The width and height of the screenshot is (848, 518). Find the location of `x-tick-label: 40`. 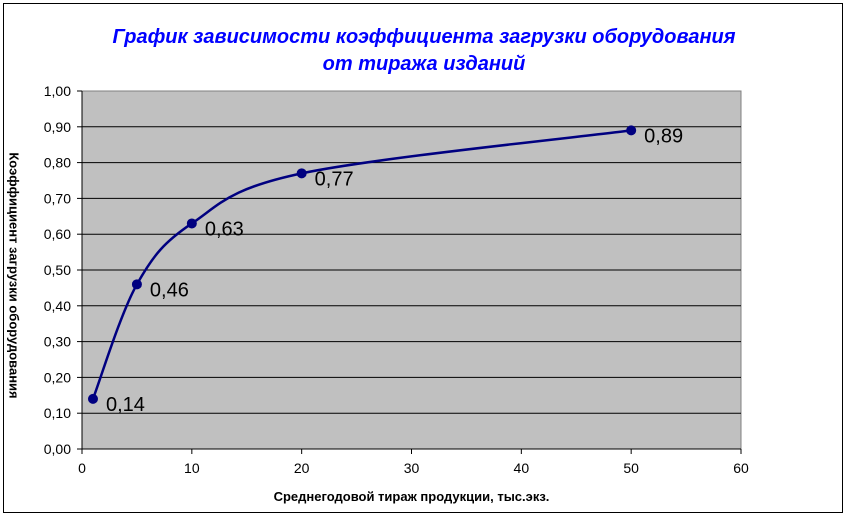

x-tick-label: 40 is located at coordinates (522, 468).